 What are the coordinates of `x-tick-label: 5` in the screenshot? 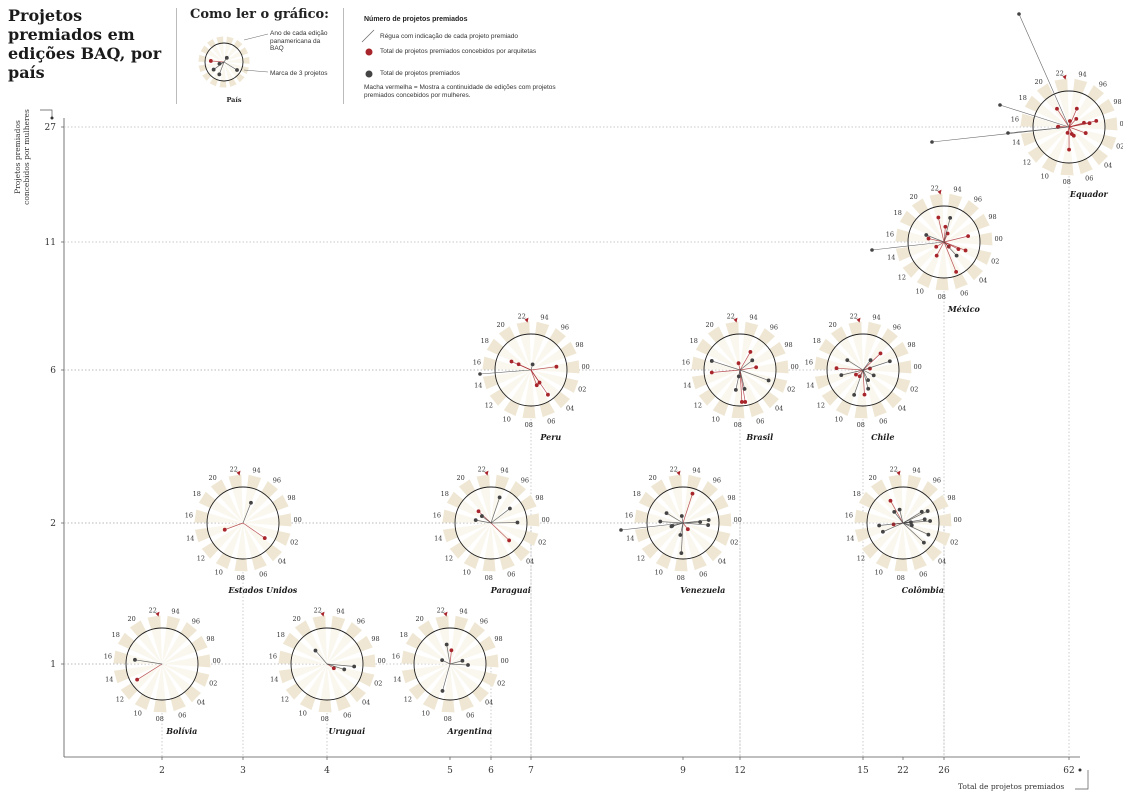 It's located at (450, 771).